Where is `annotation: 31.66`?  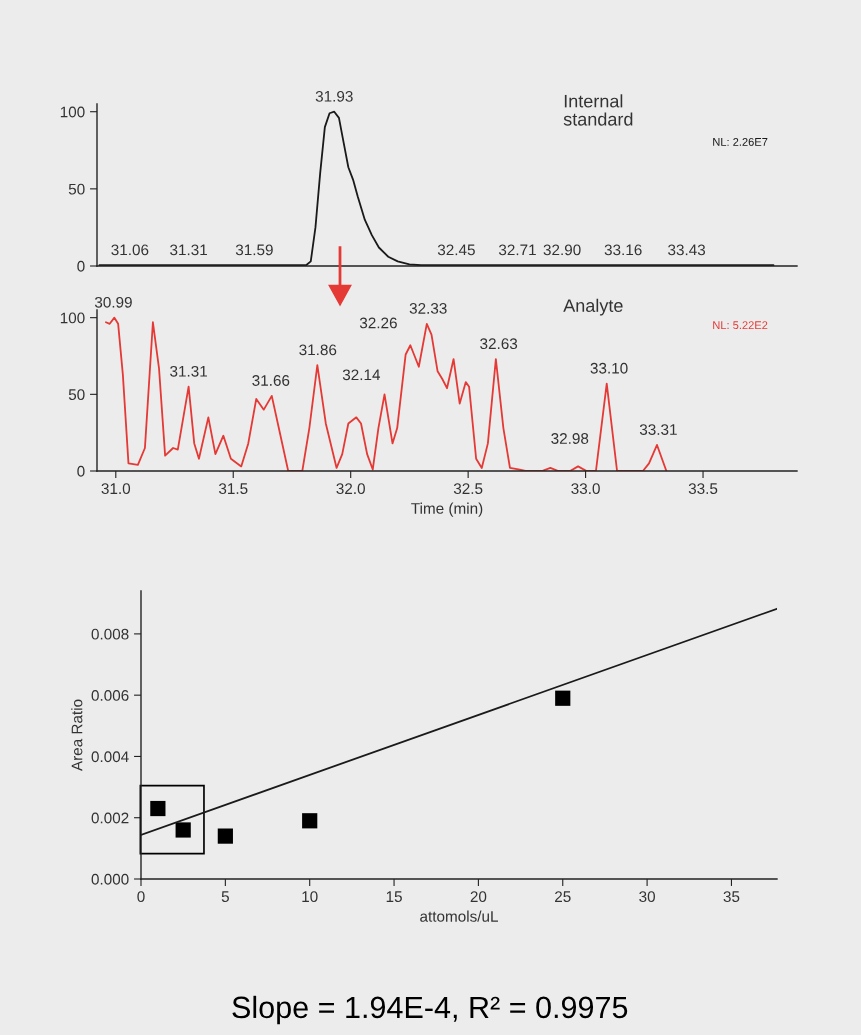
annotation: 31.66 is located at coordinates (271, 380).